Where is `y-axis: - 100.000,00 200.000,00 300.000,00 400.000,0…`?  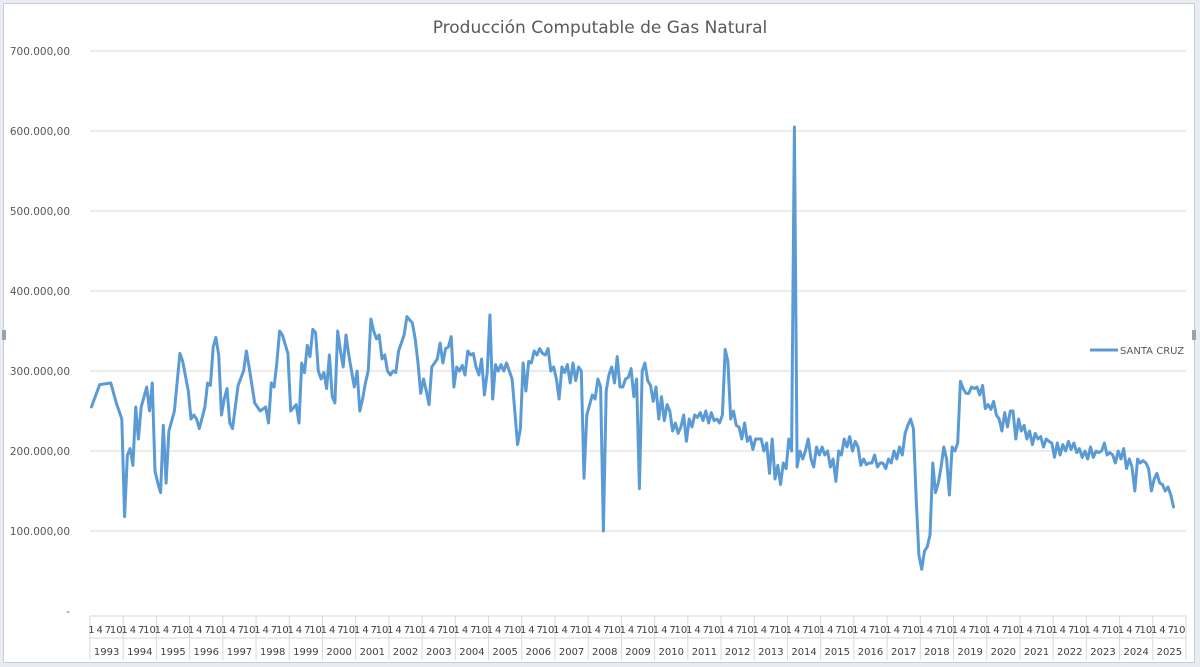 y-axis: - 100.000,00 200.000,00 300.000,00 400.000,0… is located at coordinates (40, 332).